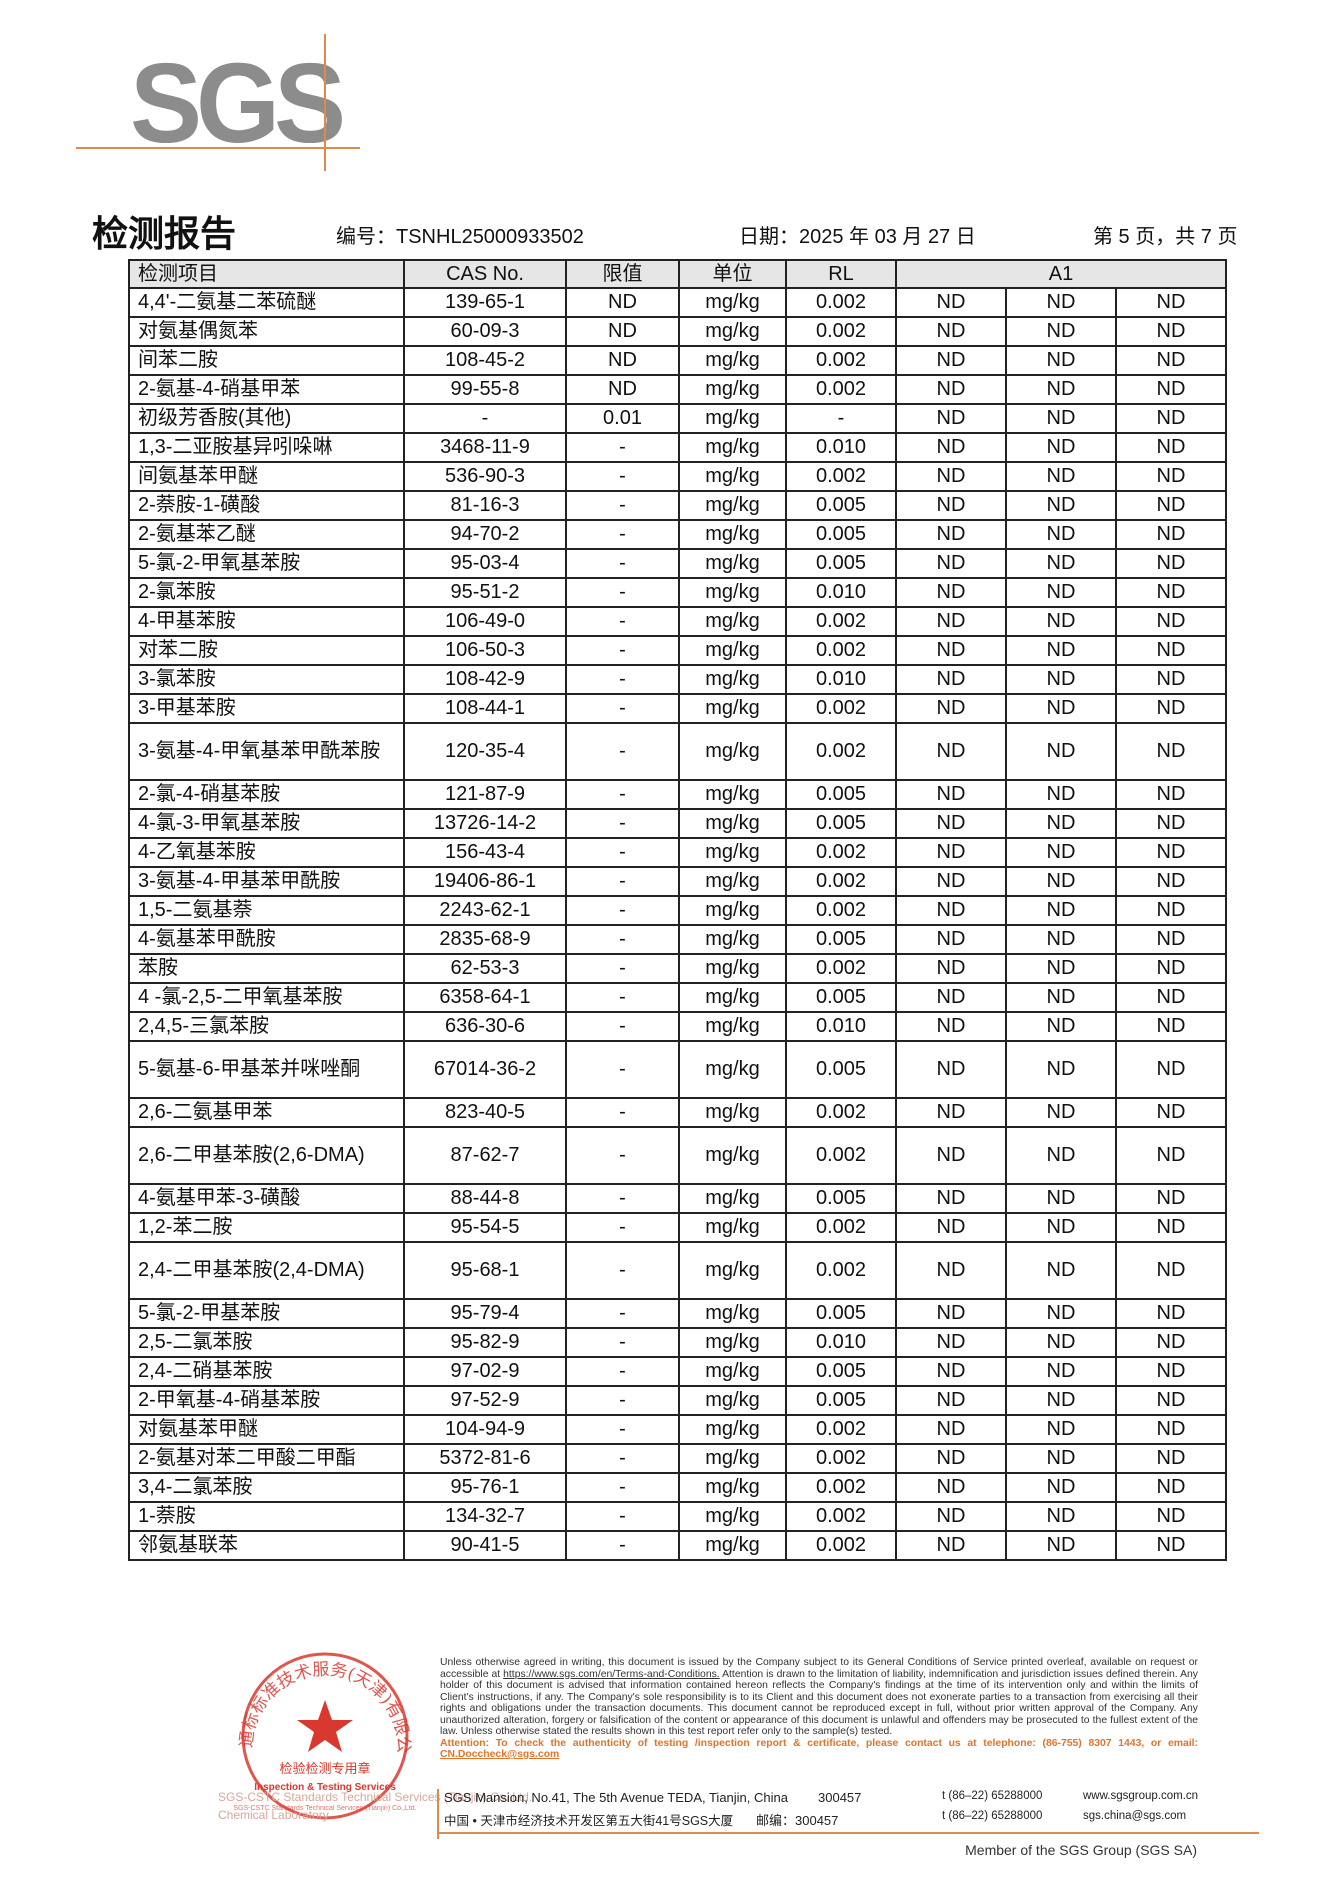 The height and width of the screenshot is (1900, 1343). What do you see at coordinates (1135, 1816) in the screenshot?
I see `contact-email: sgs.china@sgs.com` at bounding box center [1135, 1816].